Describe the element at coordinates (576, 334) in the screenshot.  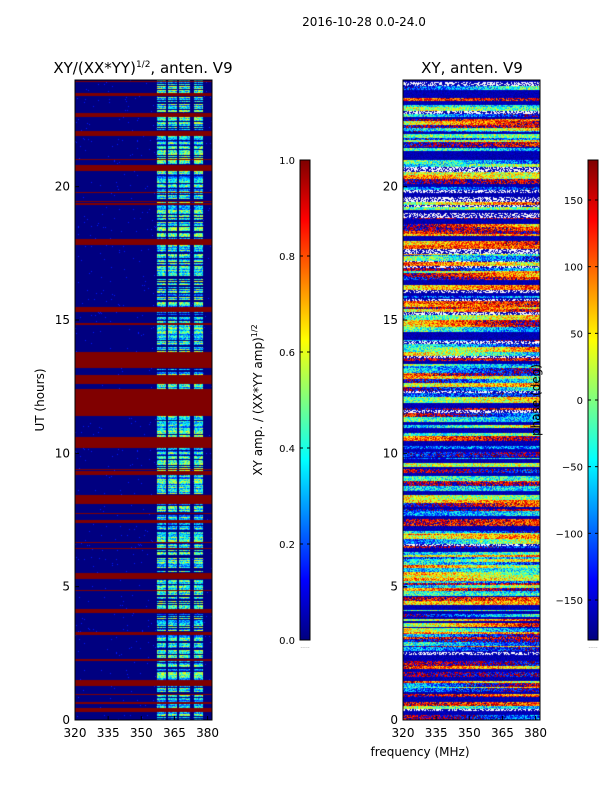
I see `phase-colorbar-tick-label: 50` at that location.